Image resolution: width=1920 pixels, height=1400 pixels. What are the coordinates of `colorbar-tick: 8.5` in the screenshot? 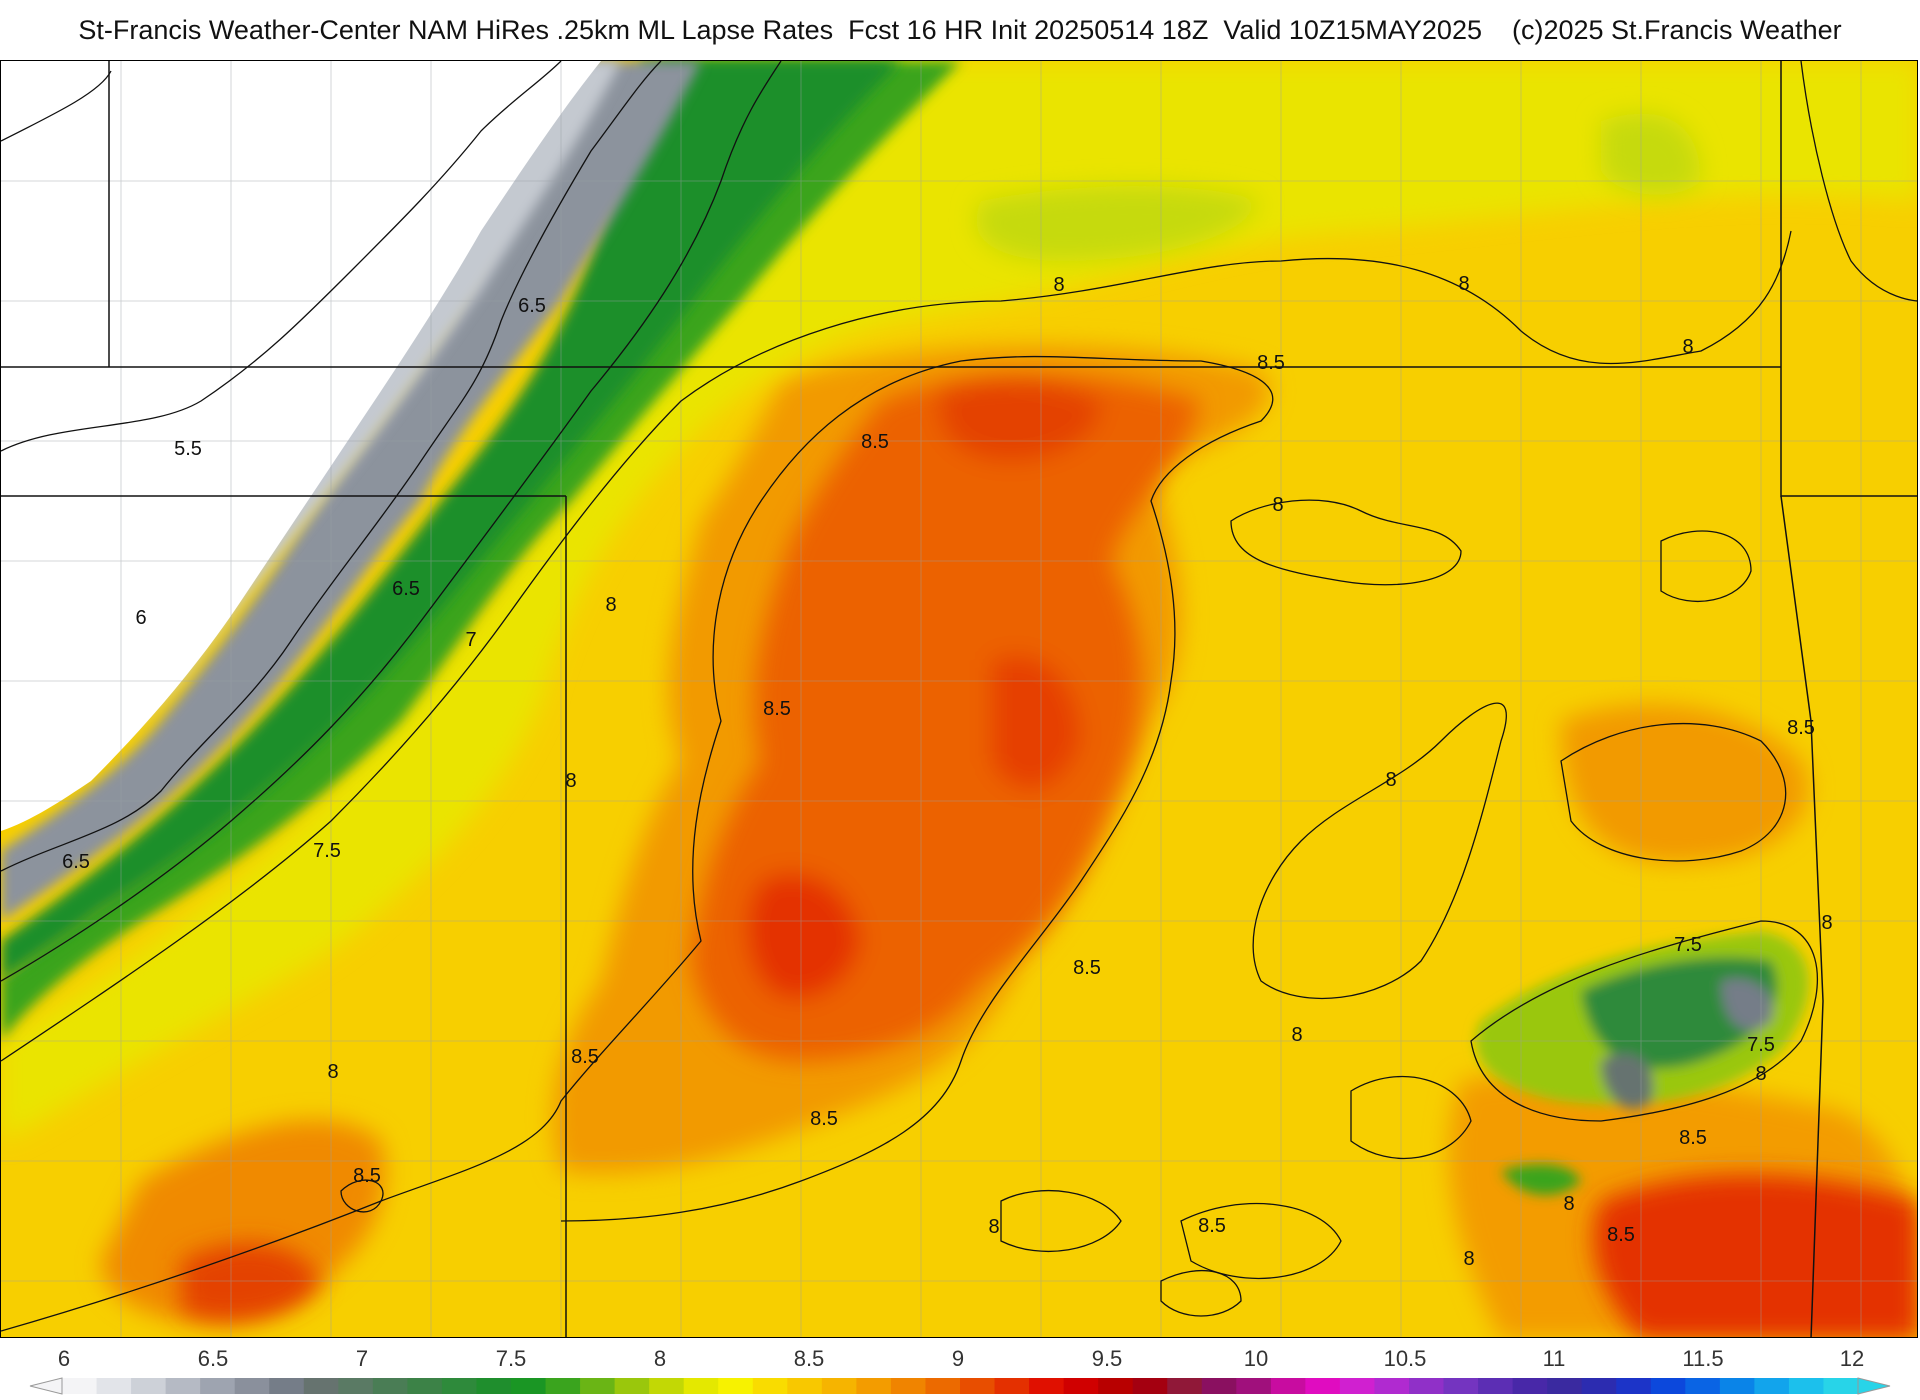 It's located at (809, 1358).